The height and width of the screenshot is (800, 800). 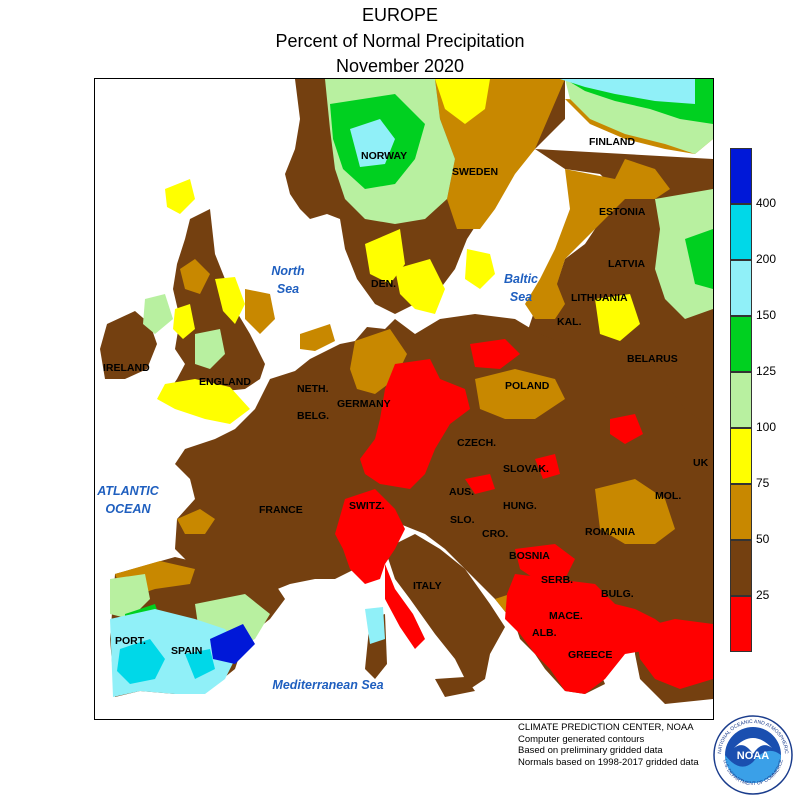 I want to click on label-macedonia: MACE., so click(x=566, y=616).